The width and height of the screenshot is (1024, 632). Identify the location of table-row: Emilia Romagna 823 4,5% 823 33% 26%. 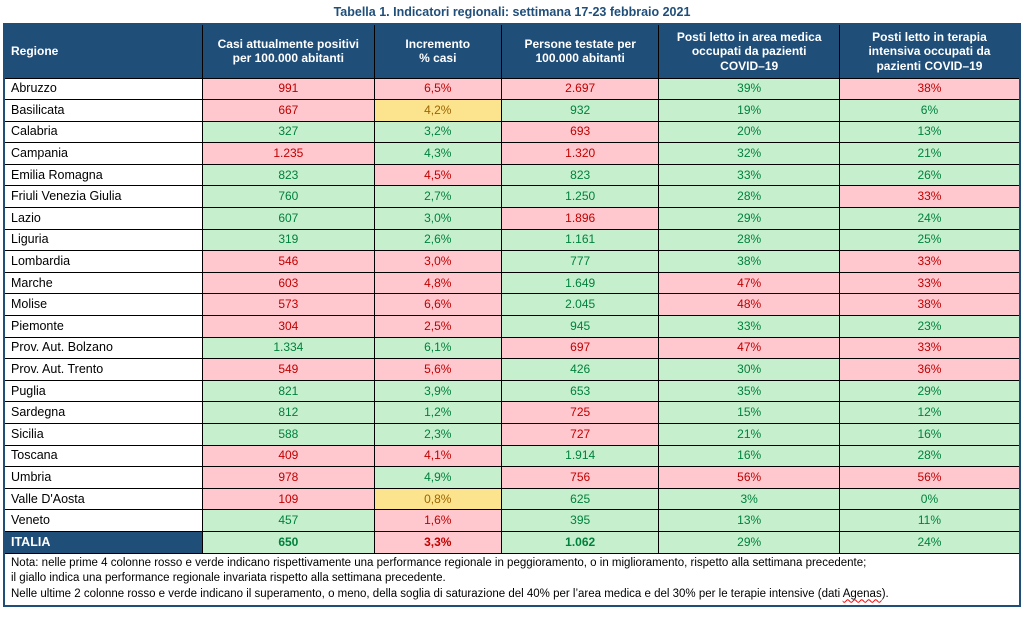
(512, 175).